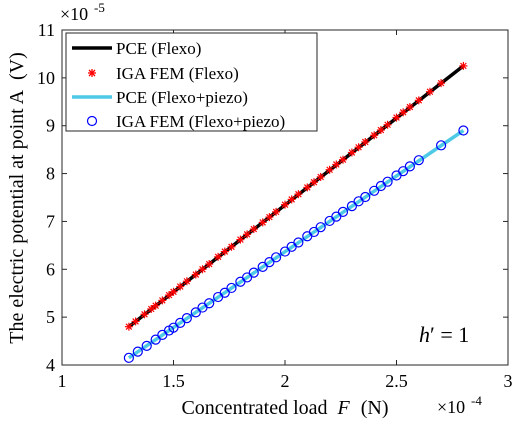 This screenshot has height=424, width=512. Describe the element at coordinates (375, 408) in the screenshot. I see `x-axis-unit: (N)` at that location.